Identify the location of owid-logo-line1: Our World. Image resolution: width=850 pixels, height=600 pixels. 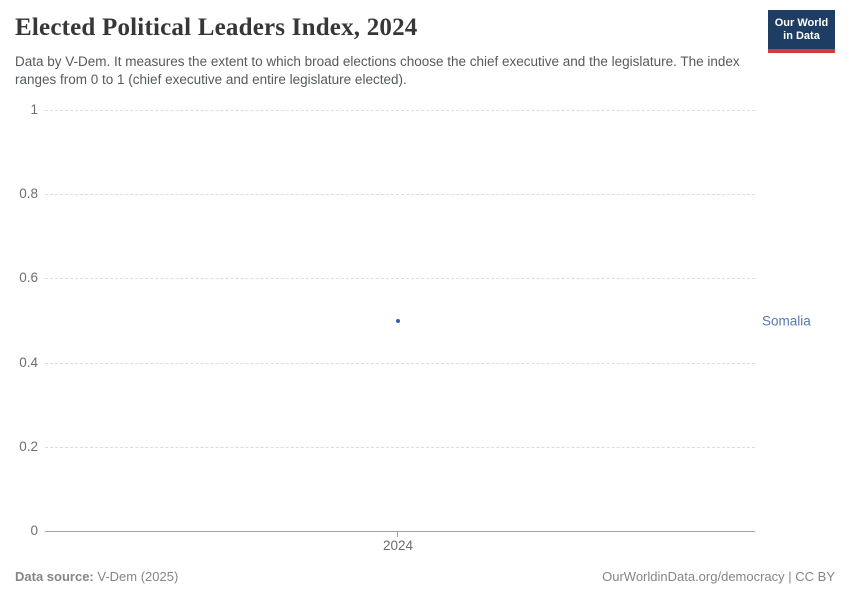
(801, 22).